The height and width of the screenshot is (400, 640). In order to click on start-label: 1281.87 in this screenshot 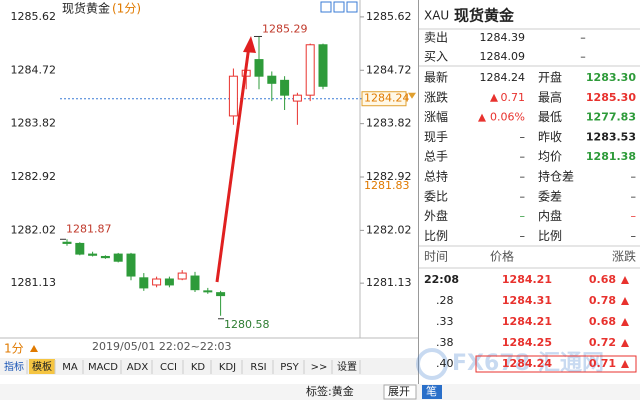, I will do `click(89, 228)`.